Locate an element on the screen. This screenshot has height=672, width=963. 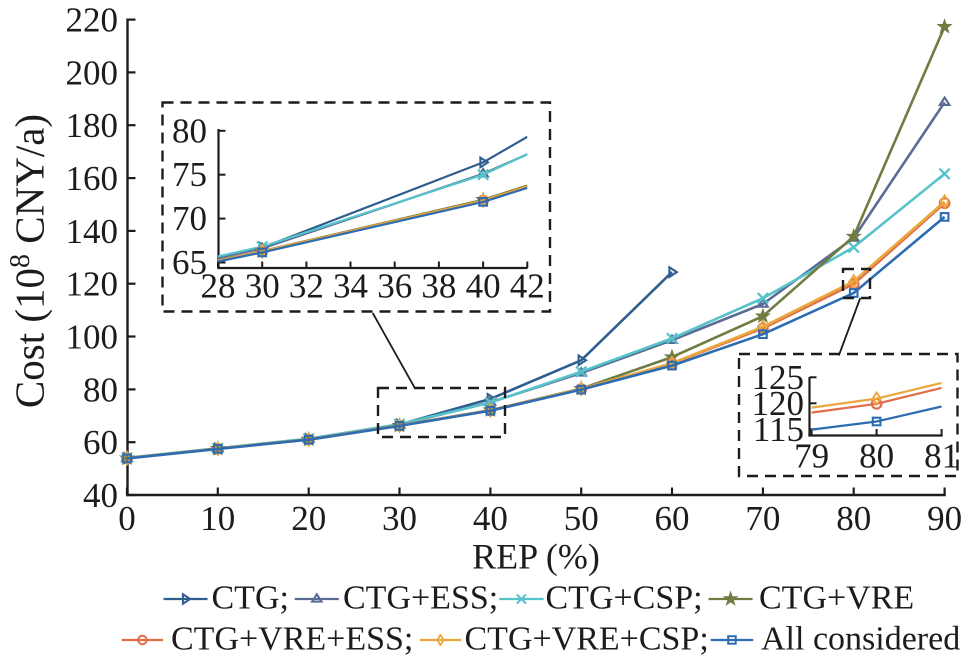
svg-text: CTG+VRE+ESS; is located at coordinates (292, 639).